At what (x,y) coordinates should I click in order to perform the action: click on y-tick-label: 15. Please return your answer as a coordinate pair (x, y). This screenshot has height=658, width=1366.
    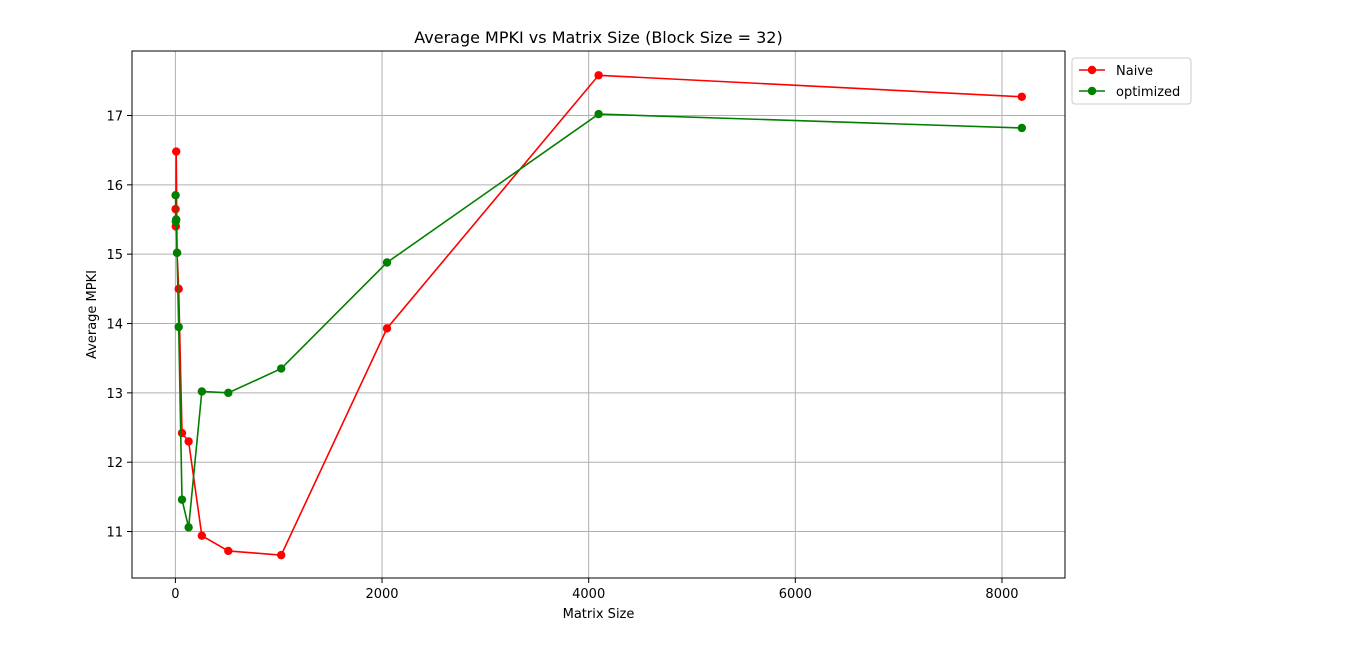
    Looking at the image, I should click on (114, 255).